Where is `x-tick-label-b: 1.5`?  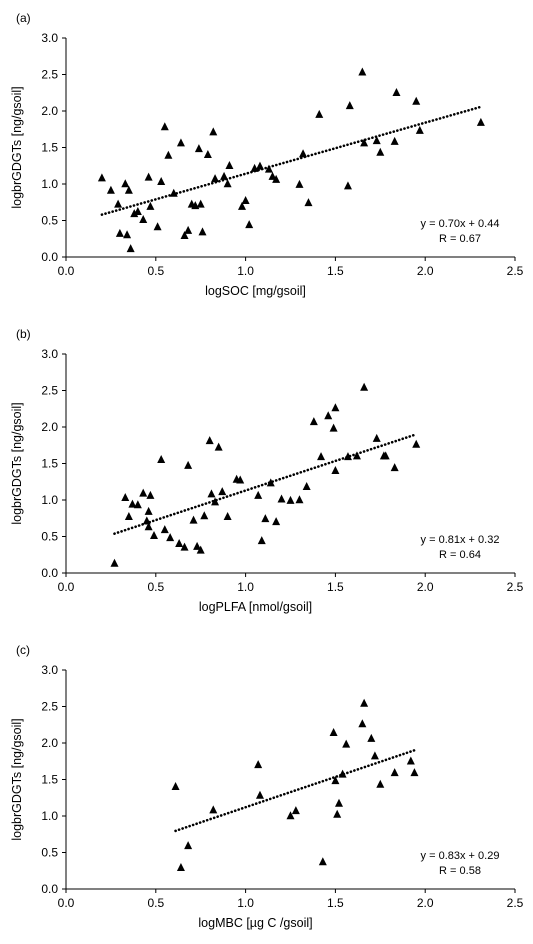 x-tick-label-b: 1.5 is located at coordinates (335, 587).